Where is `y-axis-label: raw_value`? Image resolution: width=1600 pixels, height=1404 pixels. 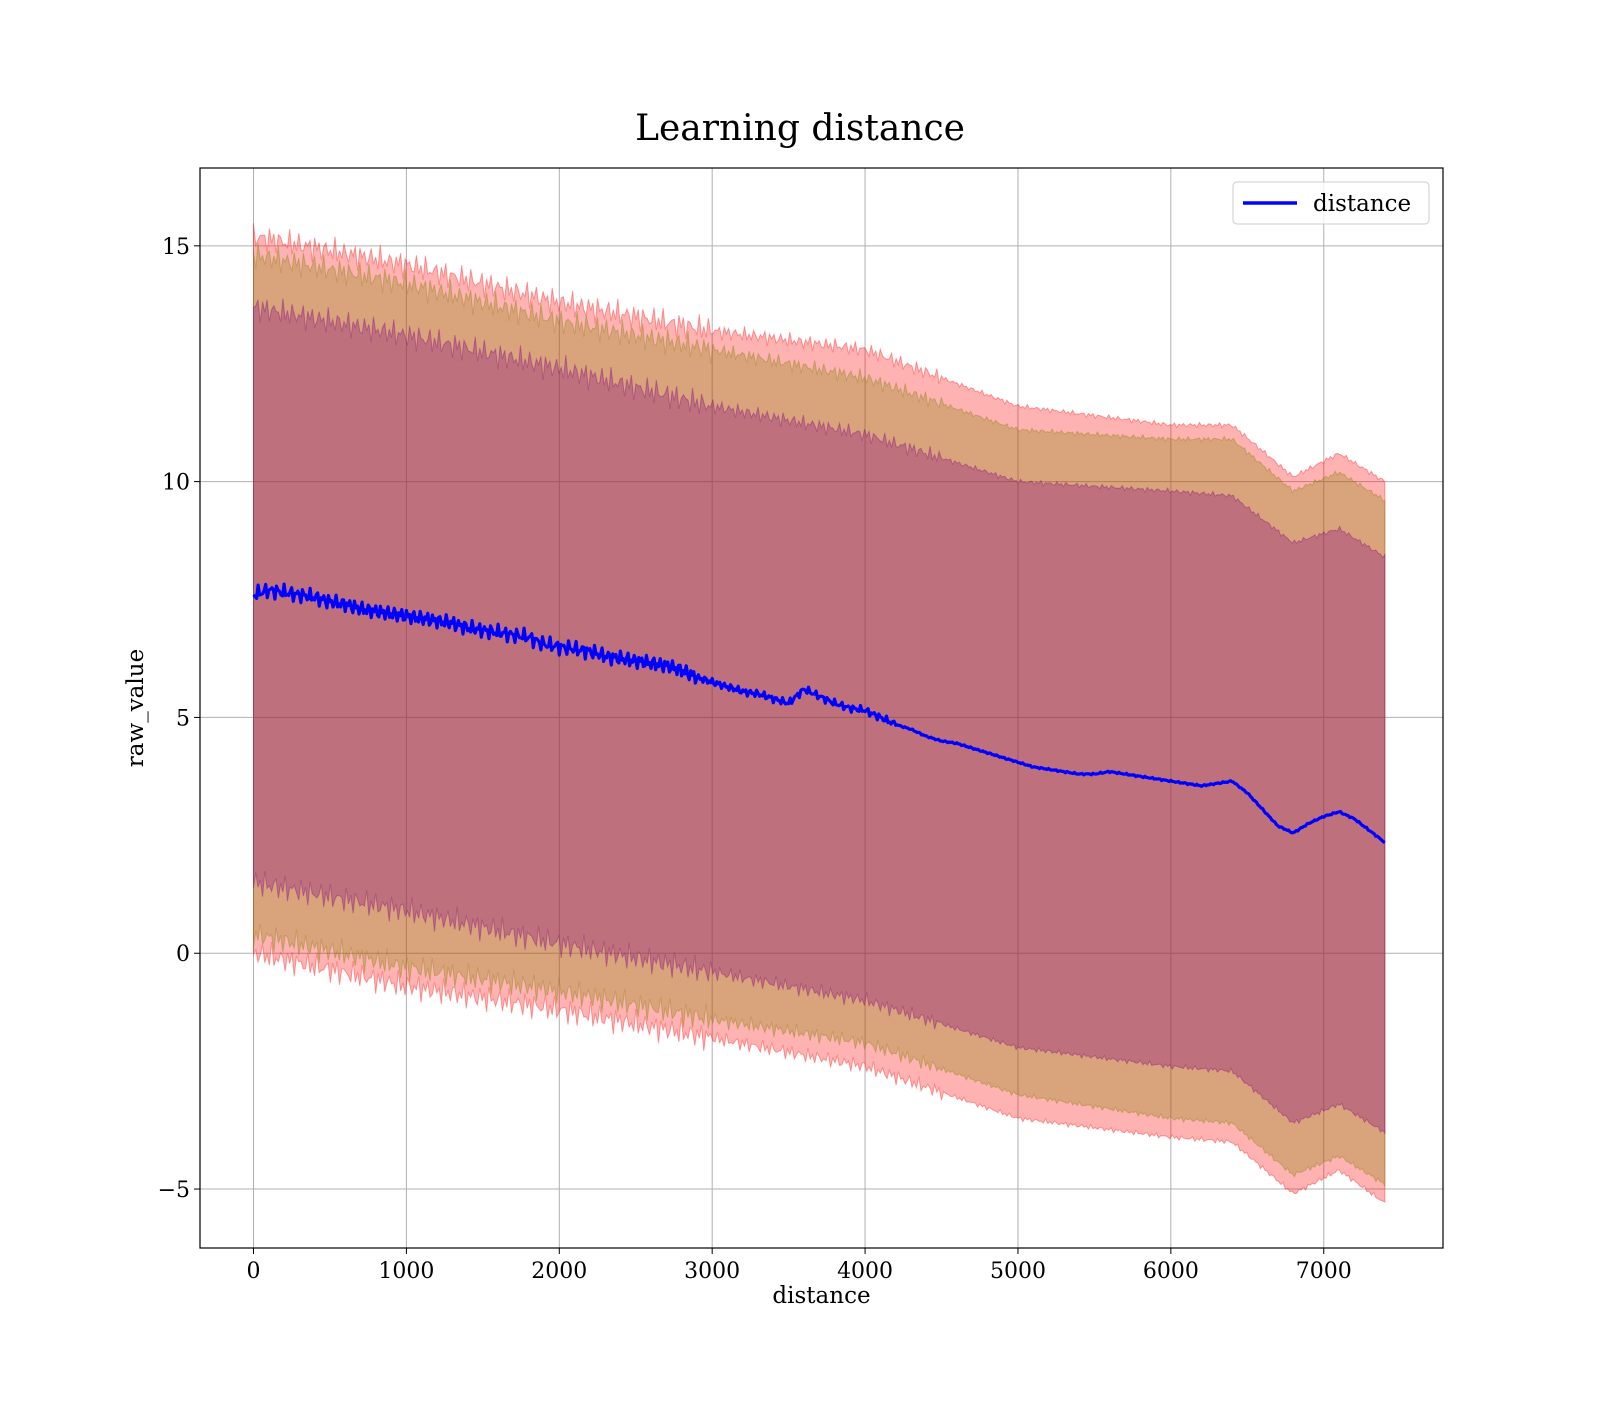
y-axis-label: raw_value is located at coordinates (136, 708).